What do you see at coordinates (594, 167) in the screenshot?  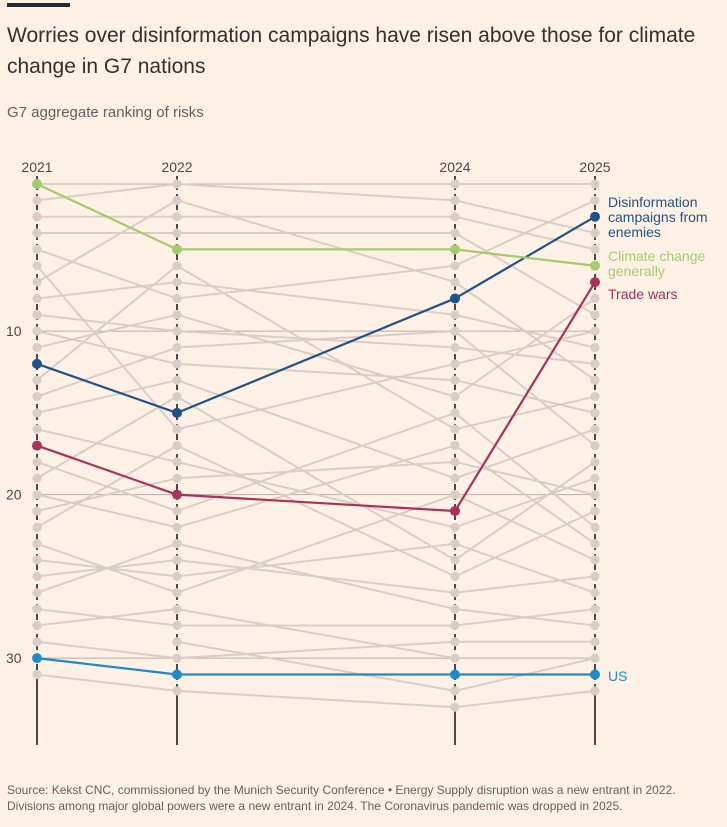 I see `x-tick-label: 2025` at bounding box center [594, 167].